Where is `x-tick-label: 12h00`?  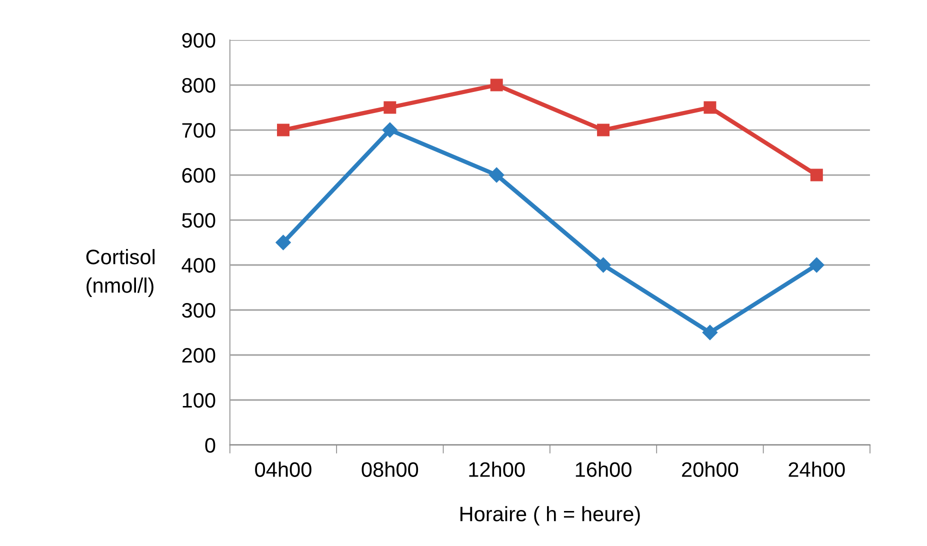
x-tick-label: 12h00 is located at coordinates (497, 469).